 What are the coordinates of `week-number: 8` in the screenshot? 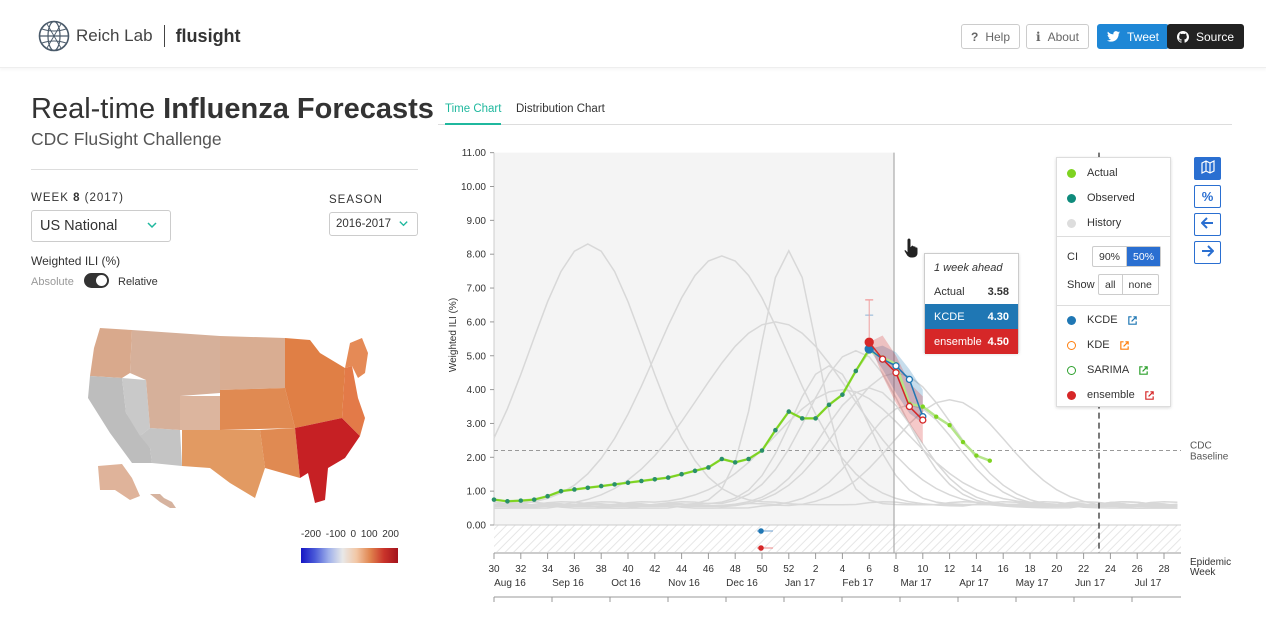 It's located at (77, 198).